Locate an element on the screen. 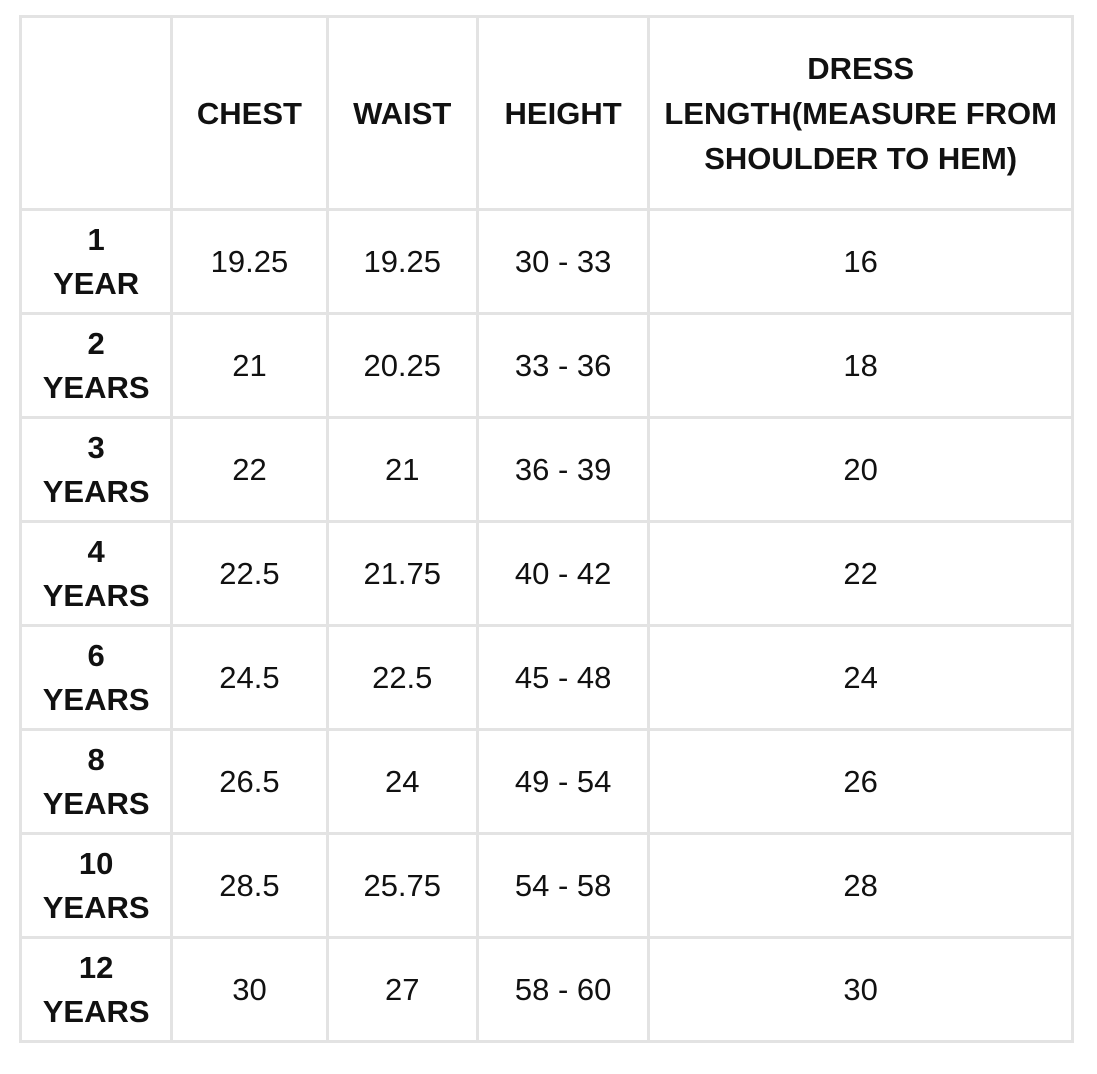  cell-waist: 27 is located at coordinates (402, 989).